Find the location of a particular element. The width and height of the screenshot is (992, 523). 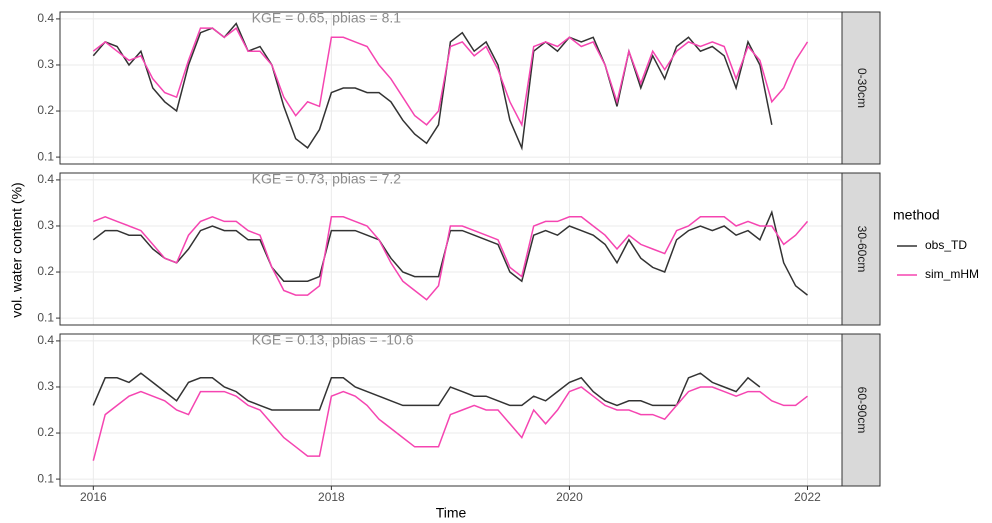

strip-label: 0-30cm is located at coordinates (862, 88).